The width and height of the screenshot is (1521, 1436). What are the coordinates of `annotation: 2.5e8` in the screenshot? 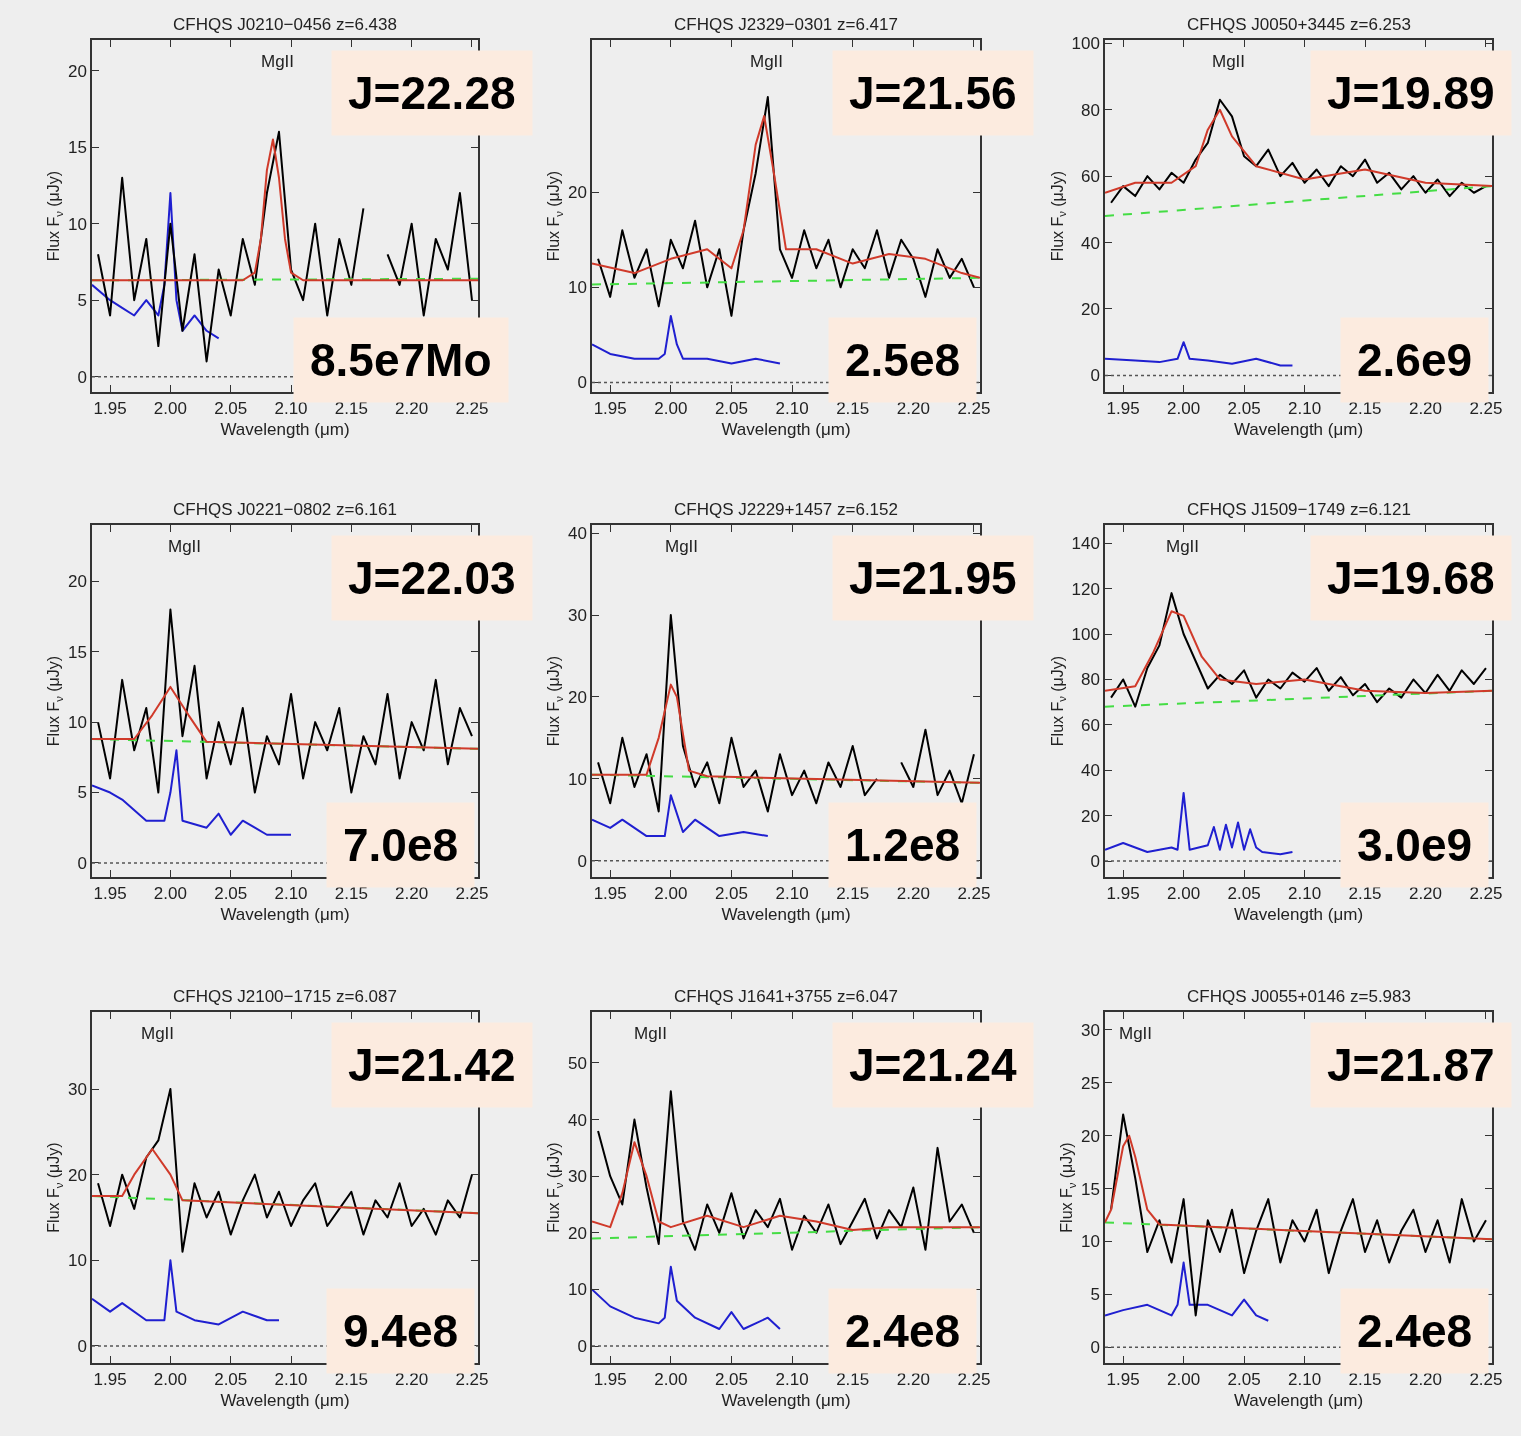 It's located at (903, 360).